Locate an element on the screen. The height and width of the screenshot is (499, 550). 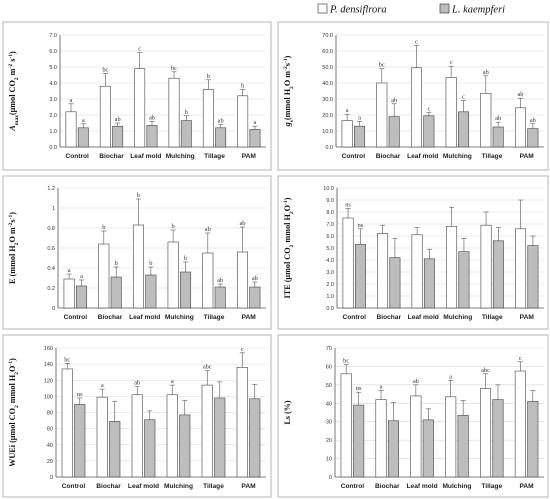
y-tick-label: 10.0 is located at coordinates (327, 132).